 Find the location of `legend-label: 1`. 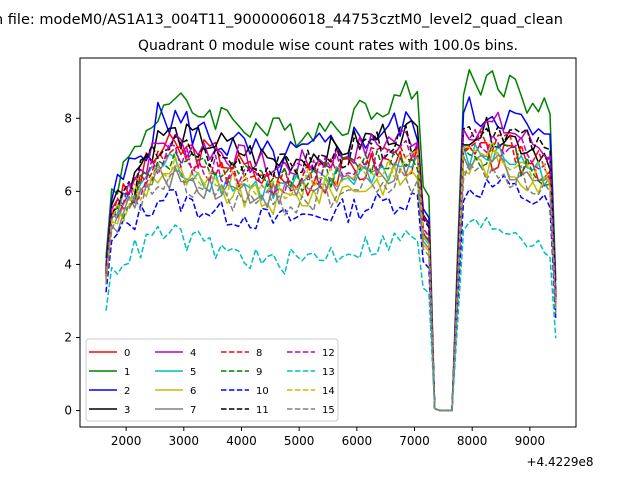

legend-label: 1 is located at coordinates (127, 372).